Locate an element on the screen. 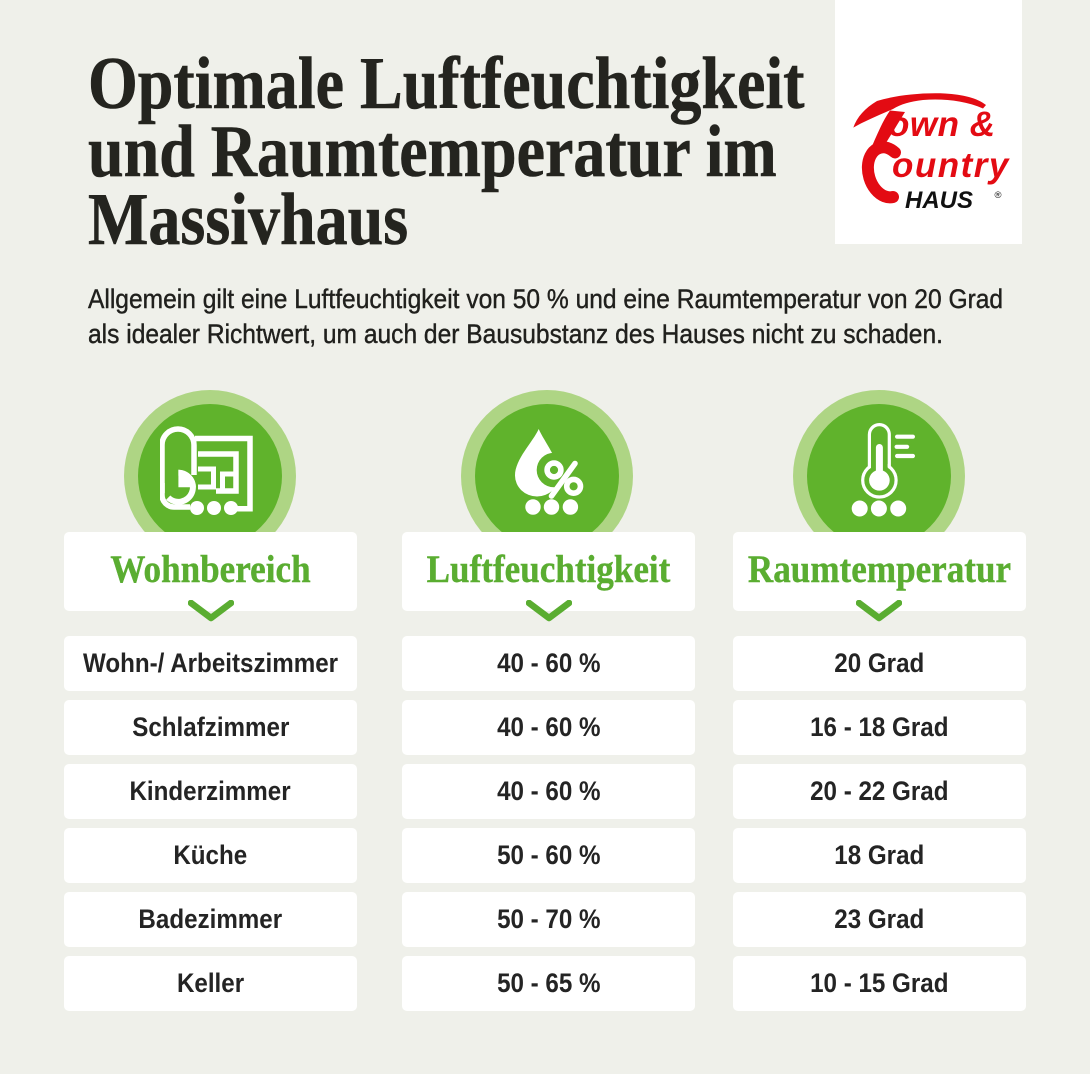 This screenshot has height=1074, width=1090. svg-text: HAUS is located at coordinates (939, 200).